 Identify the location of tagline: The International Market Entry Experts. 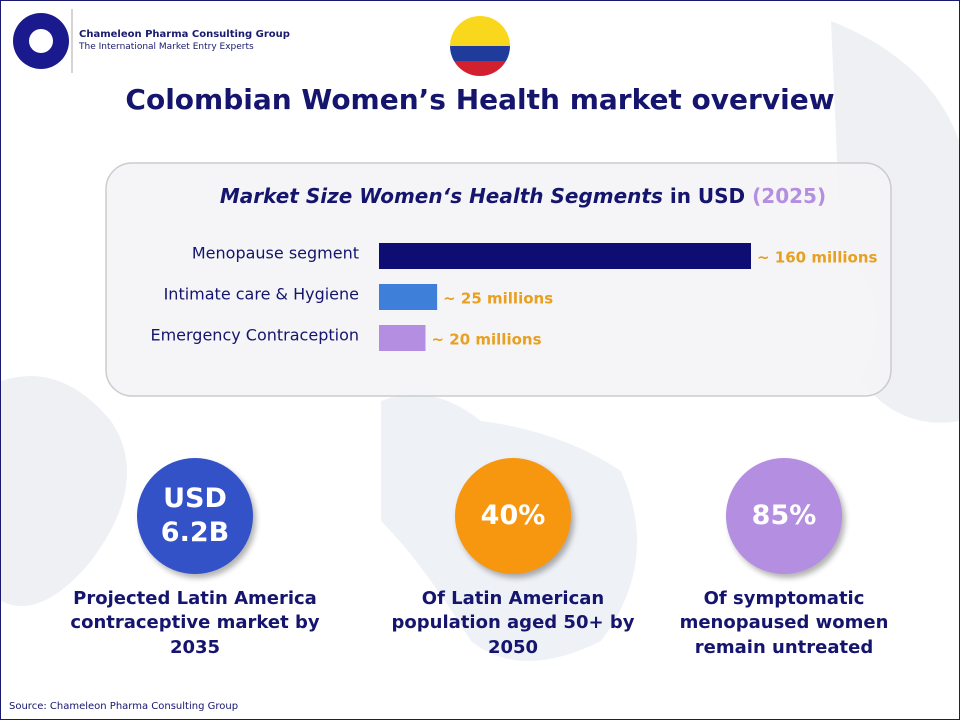
(166, 47).